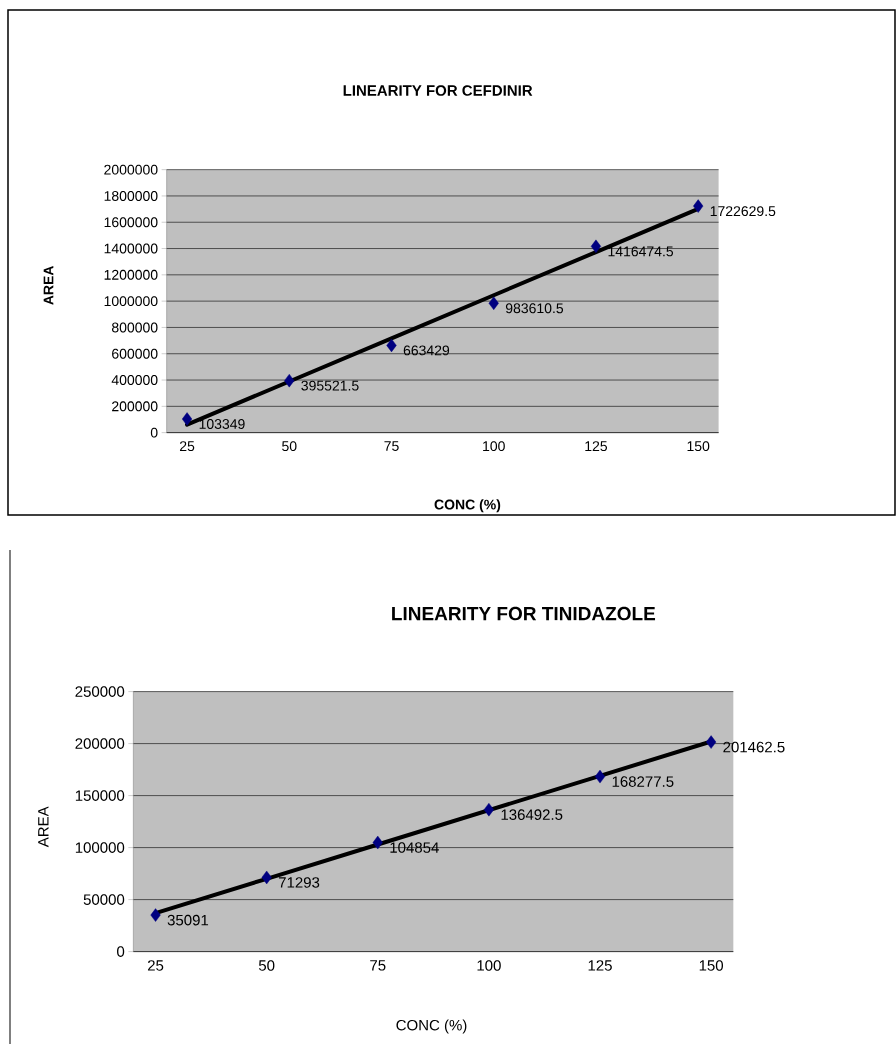 Image resolution: width=896 pixels, height=1044 pixels. What do you see at coordinates (532, 814) in the screenshot?
I see `data-label: 136492.5` at bounding box center [532, 814].